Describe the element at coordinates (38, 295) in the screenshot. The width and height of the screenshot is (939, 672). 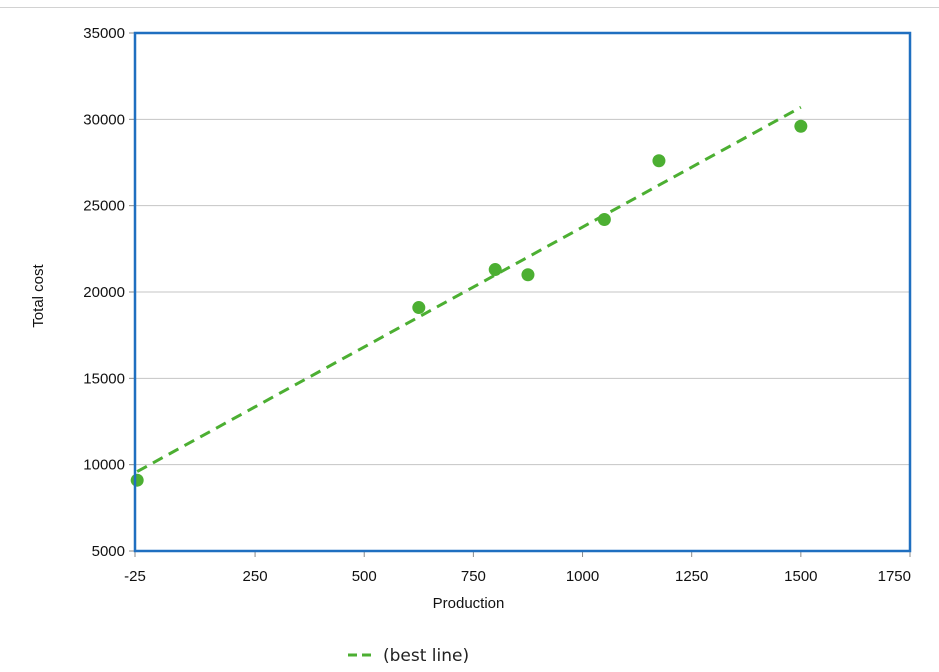
I see `y-axis-title: Total cost` at that location.